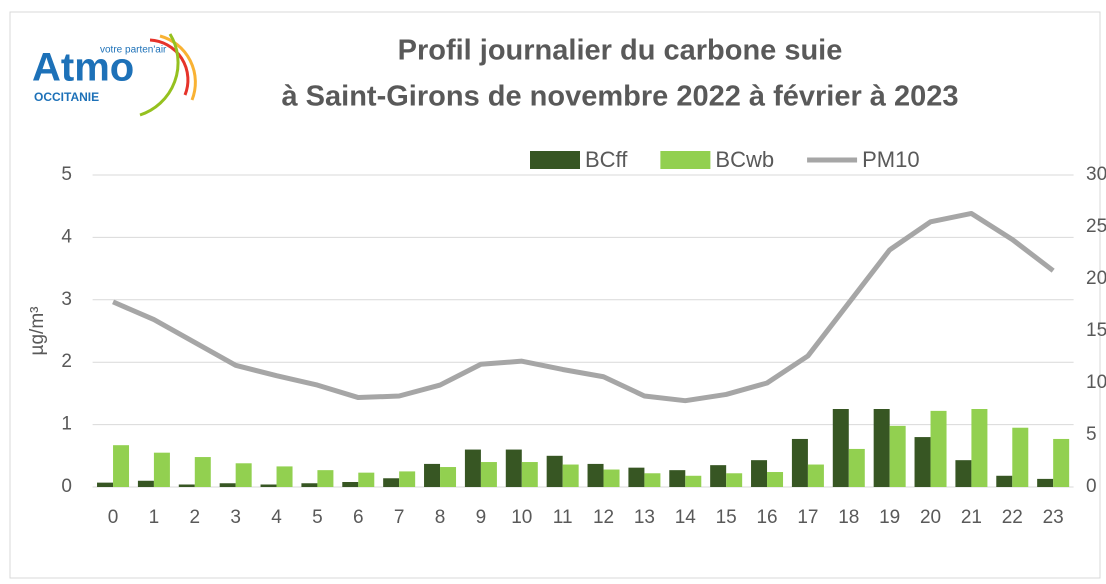  I want to click on x-tick-label: 20, so click(930, 517).